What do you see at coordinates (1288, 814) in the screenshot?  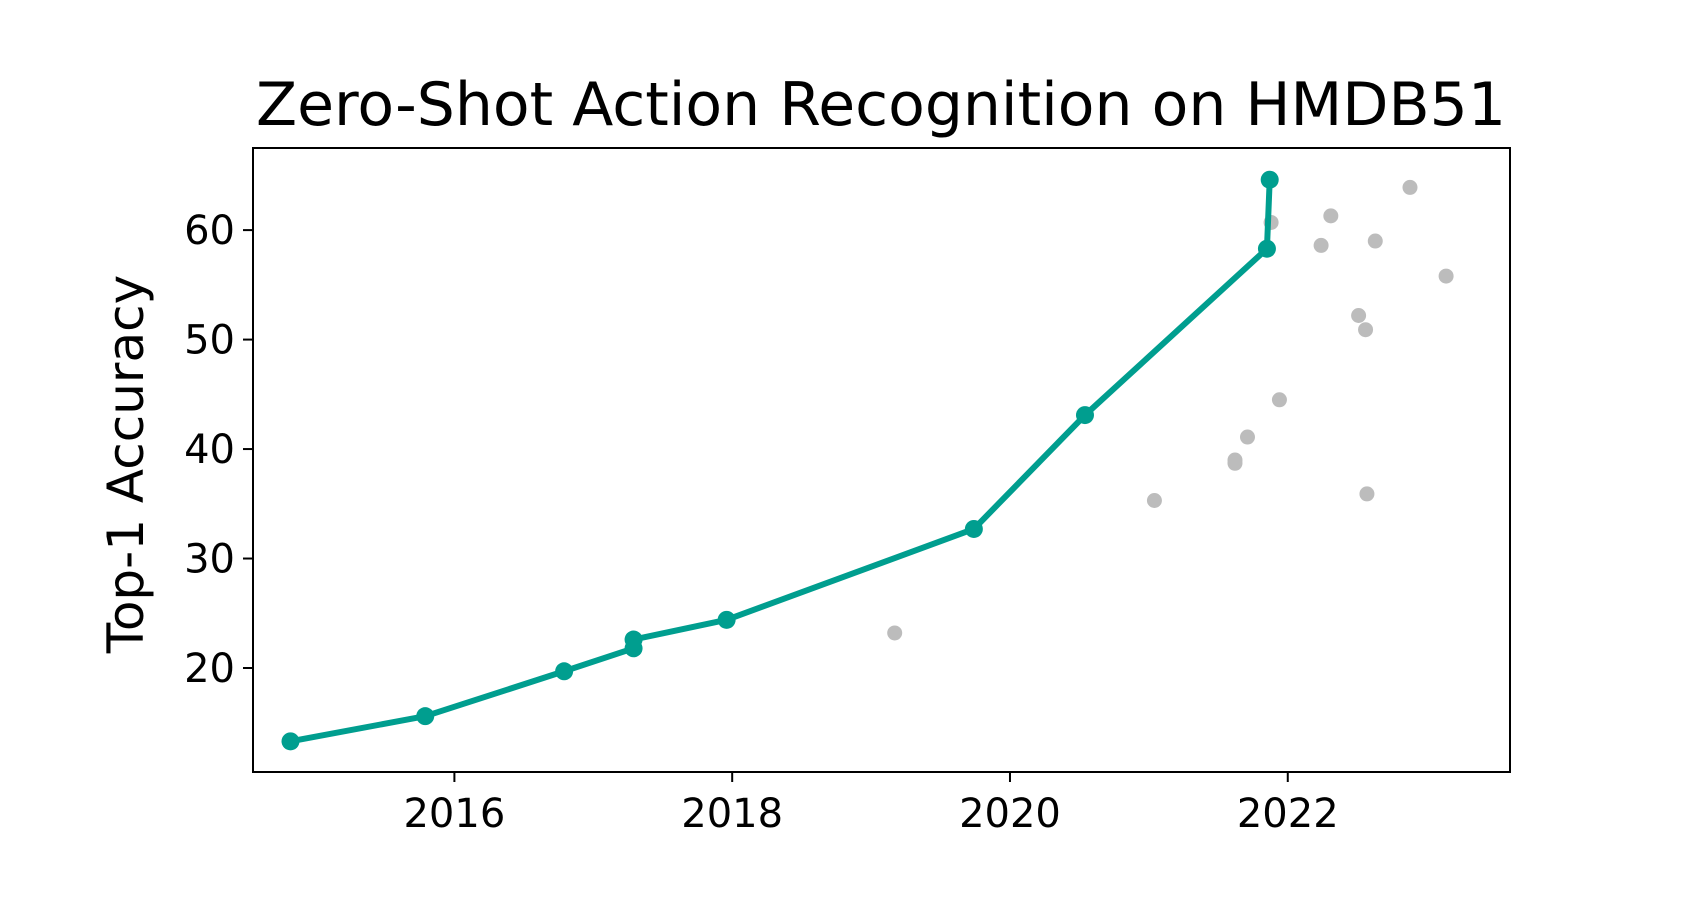 I see `x-tick-label: 2022` at bounding box center [1288, 814].